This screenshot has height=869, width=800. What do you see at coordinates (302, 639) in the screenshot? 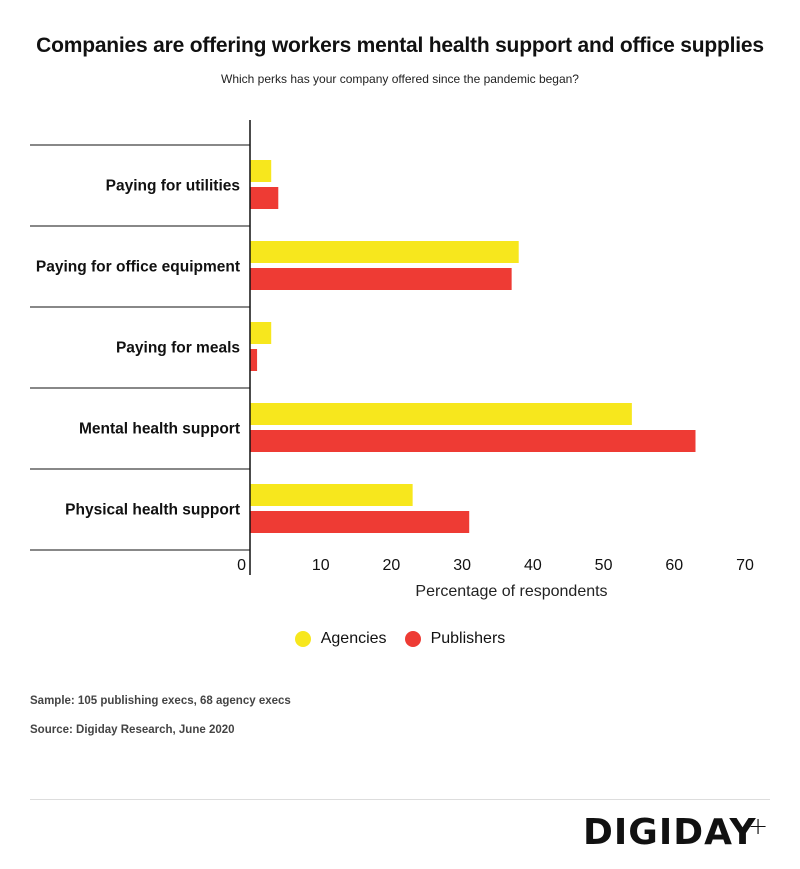
I see `legend-swatch-agencies` at bounding box center [302, 639].